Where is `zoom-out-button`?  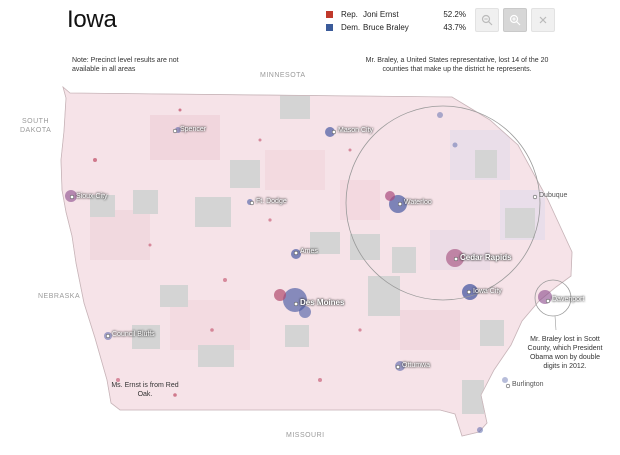 zoom-out-button is located at coordinates (487, 20).